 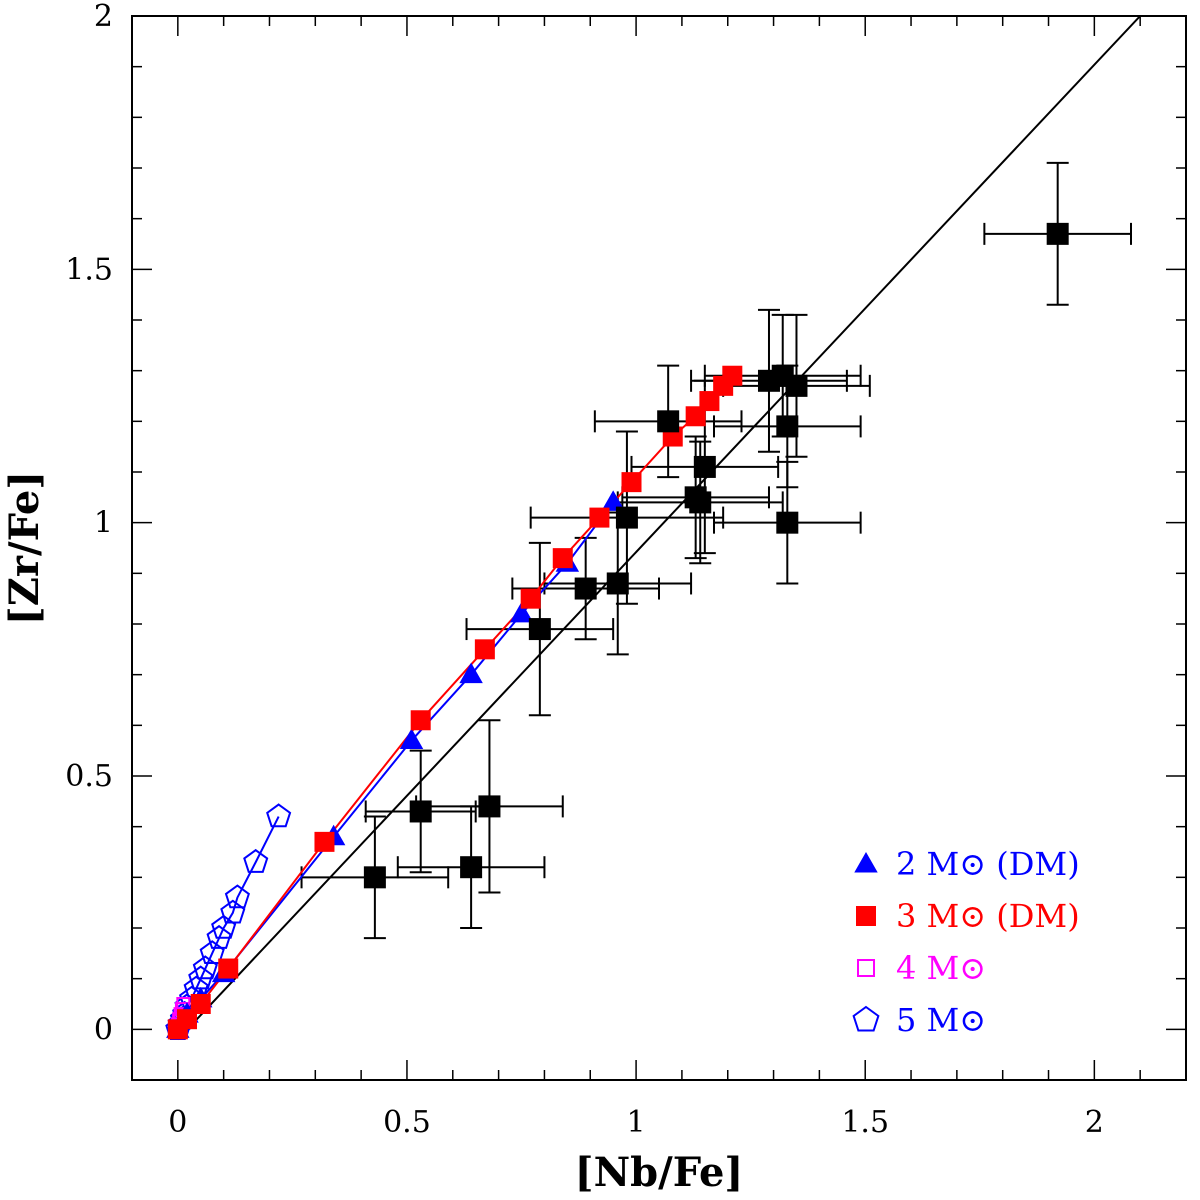 What do you see at coordinates (1094, 1122) in the screenshot?
I see `x-tick-label: 2` at bounding box center [1094, 1122].